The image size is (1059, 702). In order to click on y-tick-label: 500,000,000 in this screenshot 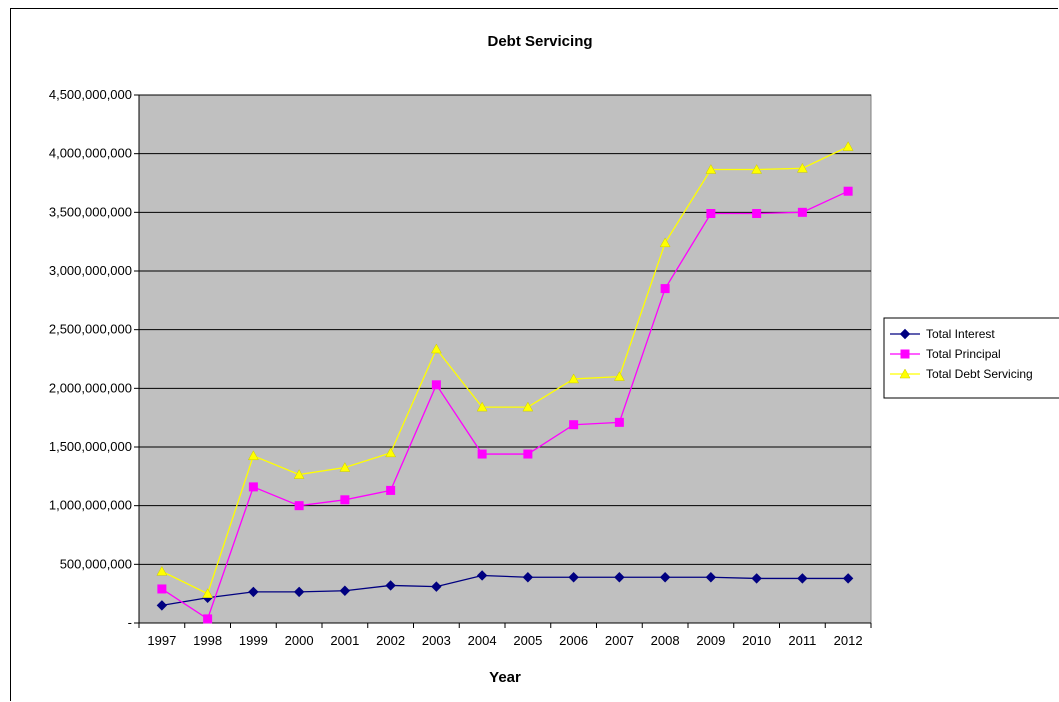, I will do `click(96, 563)`.